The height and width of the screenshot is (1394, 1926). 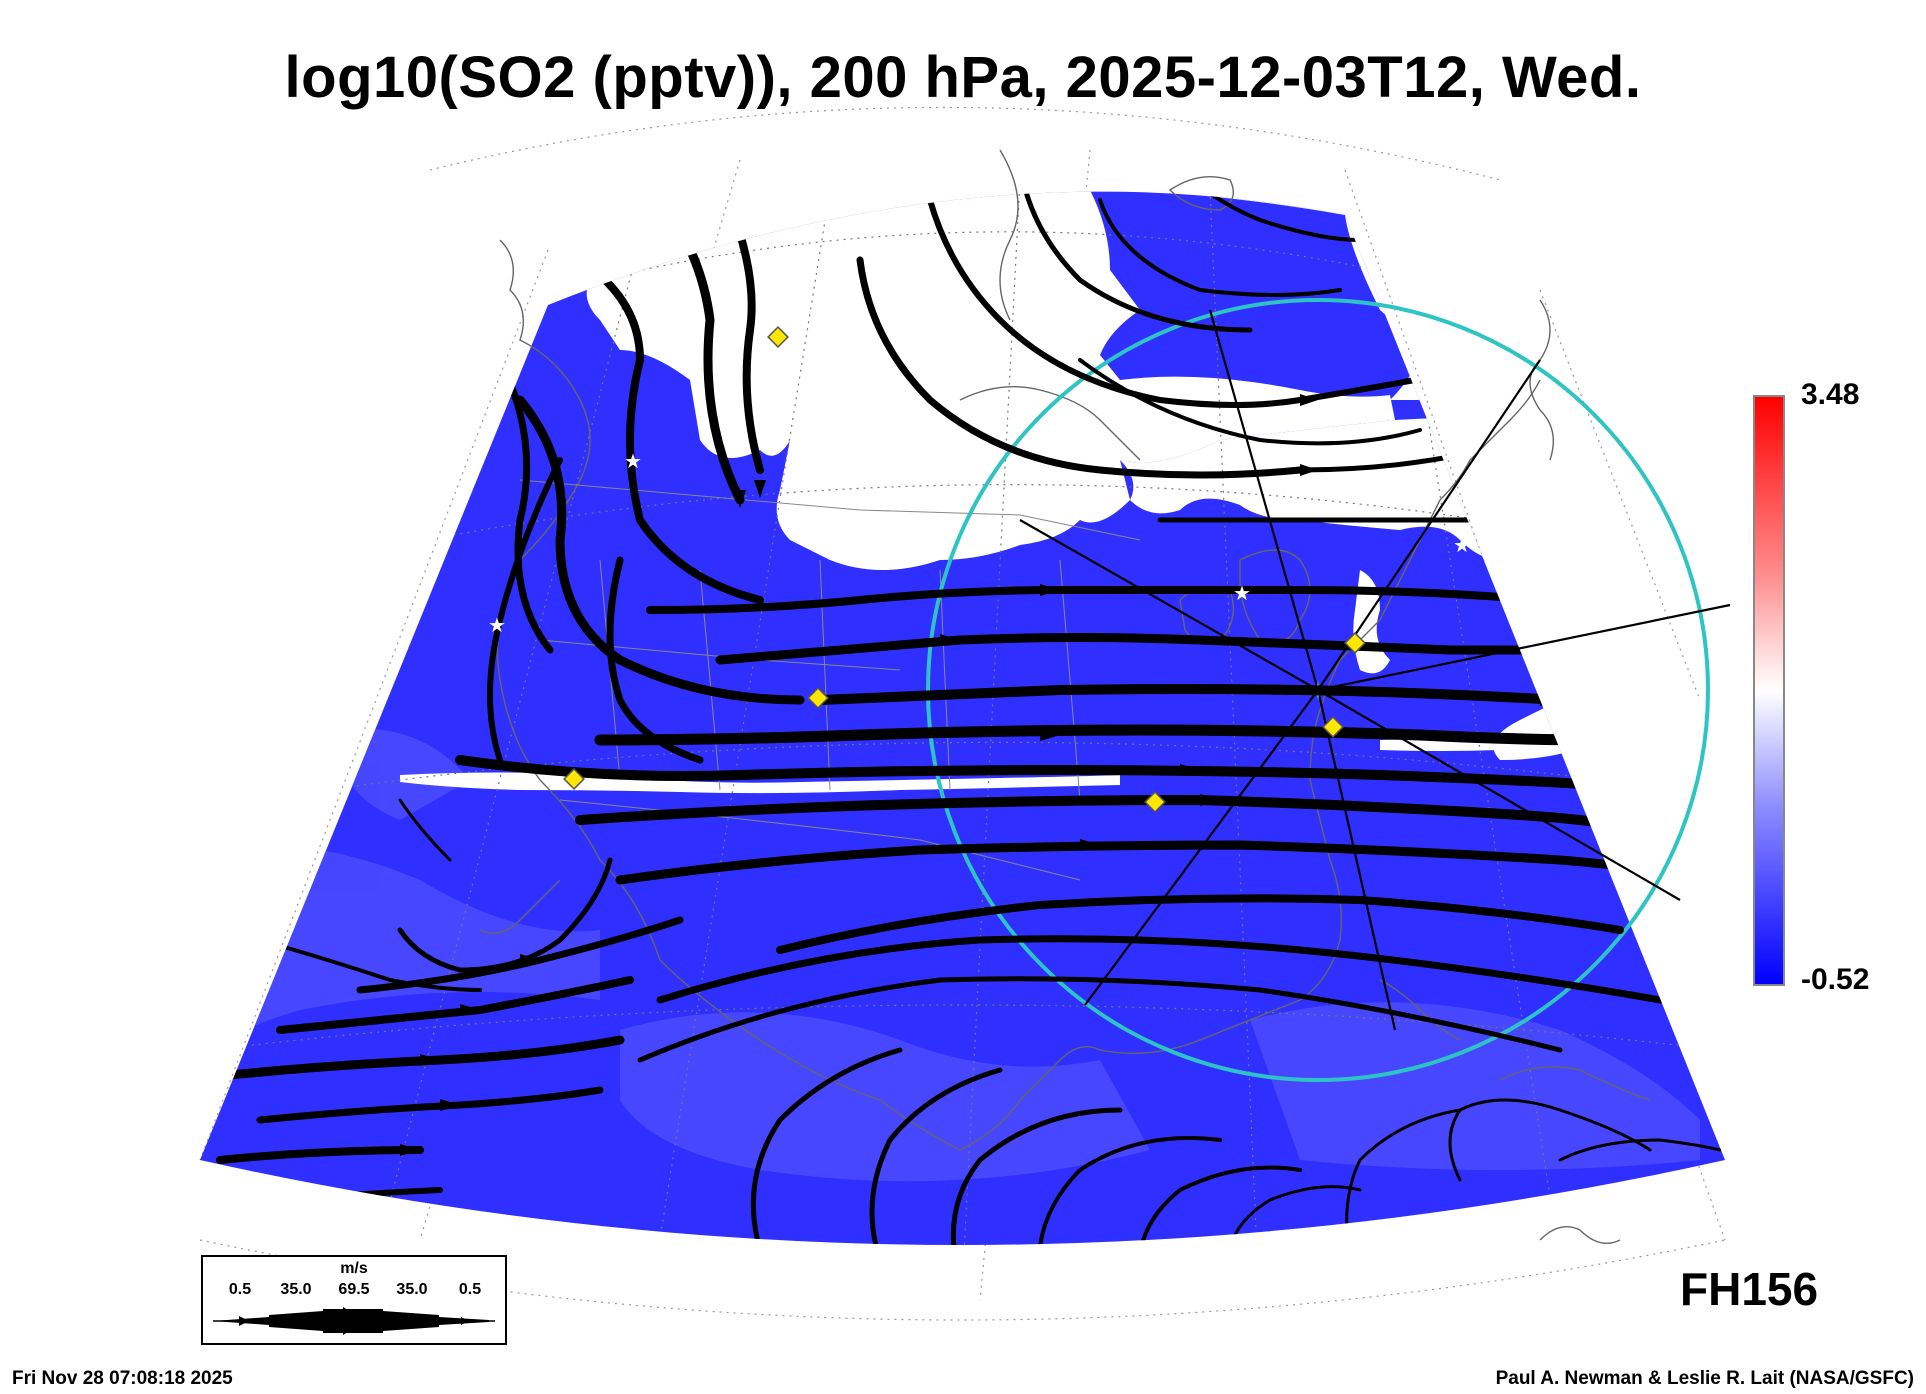 I want to click on colorbar, so click(x=1769, y=690).